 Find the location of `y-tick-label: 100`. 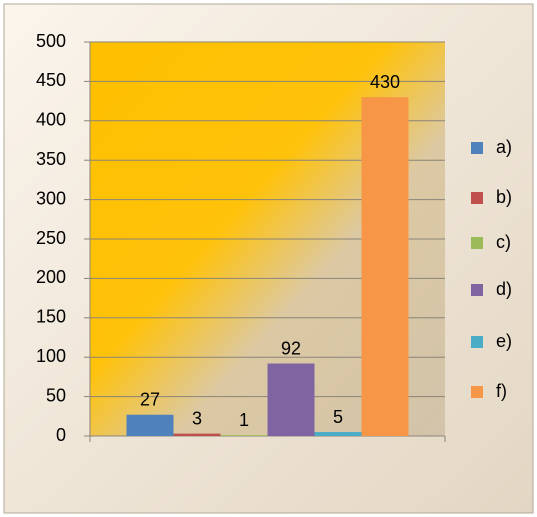

y-tick-label: 100 is located at coordinates (51, 356).